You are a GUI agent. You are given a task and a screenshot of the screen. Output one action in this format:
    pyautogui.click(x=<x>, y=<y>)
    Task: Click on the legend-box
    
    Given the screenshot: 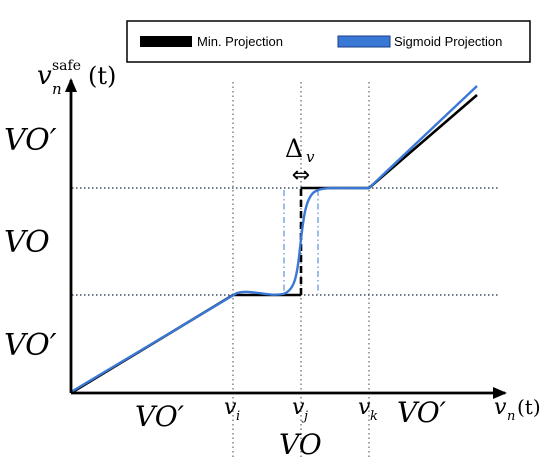 What is the action you would take?
    pyautogui.click(x=328, y=41)
    